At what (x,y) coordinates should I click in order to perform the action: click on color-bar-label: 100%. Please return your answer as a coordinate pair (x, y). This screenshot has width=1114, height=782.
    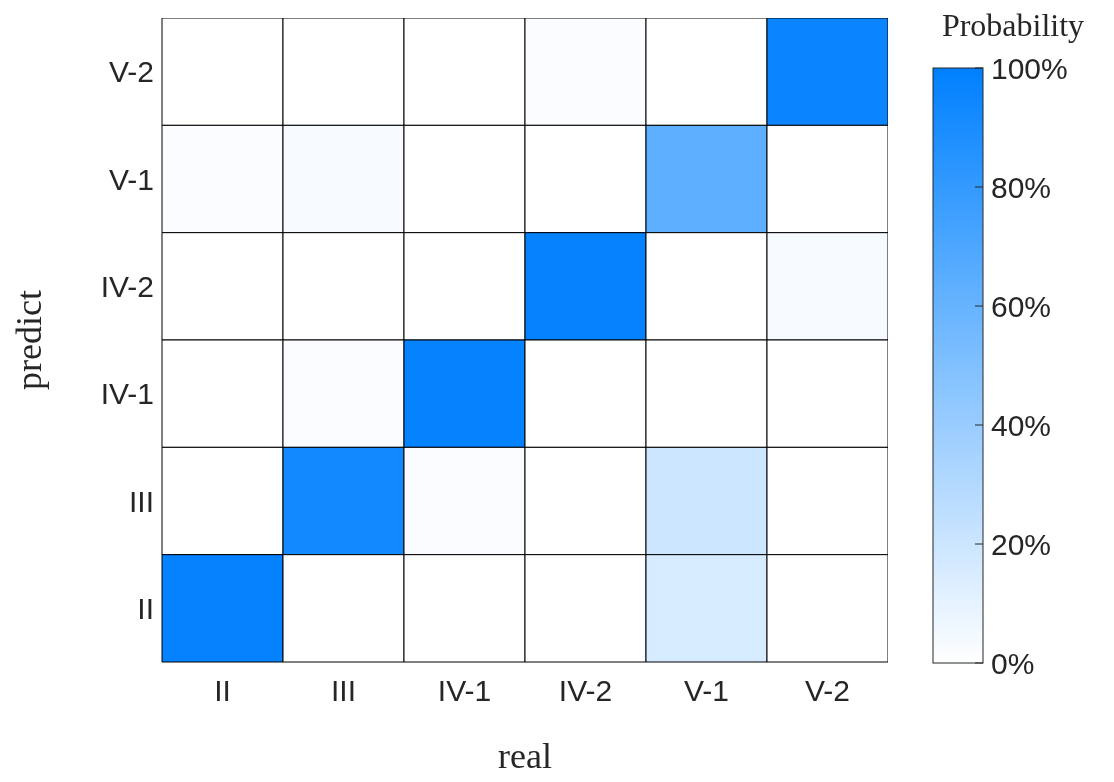
    Looking at the image, I should click on (1029, 68).